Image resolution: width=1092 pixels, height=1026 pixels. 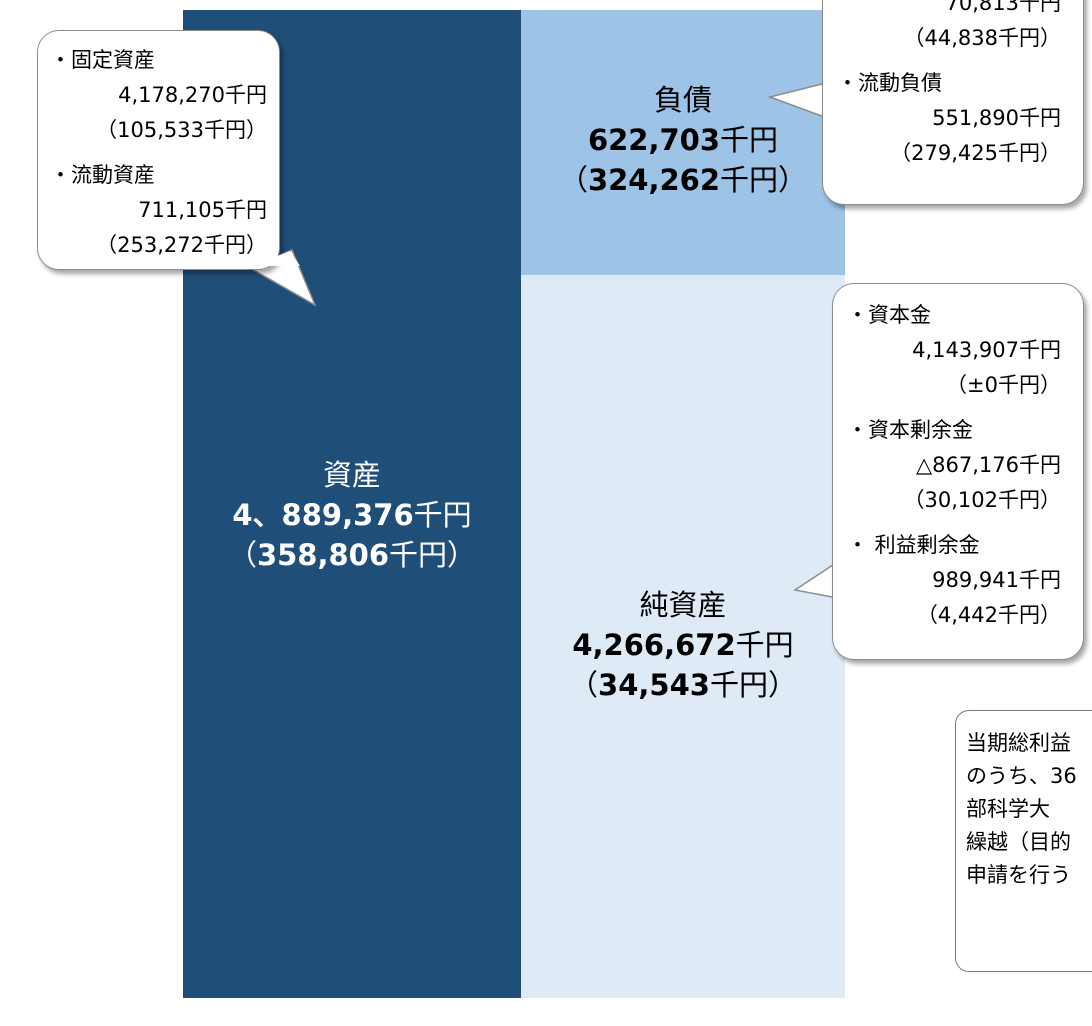 I want to click on callout-item: ・流動負債 551,890千円 （279,425千円）, so click(x=949, y=118).